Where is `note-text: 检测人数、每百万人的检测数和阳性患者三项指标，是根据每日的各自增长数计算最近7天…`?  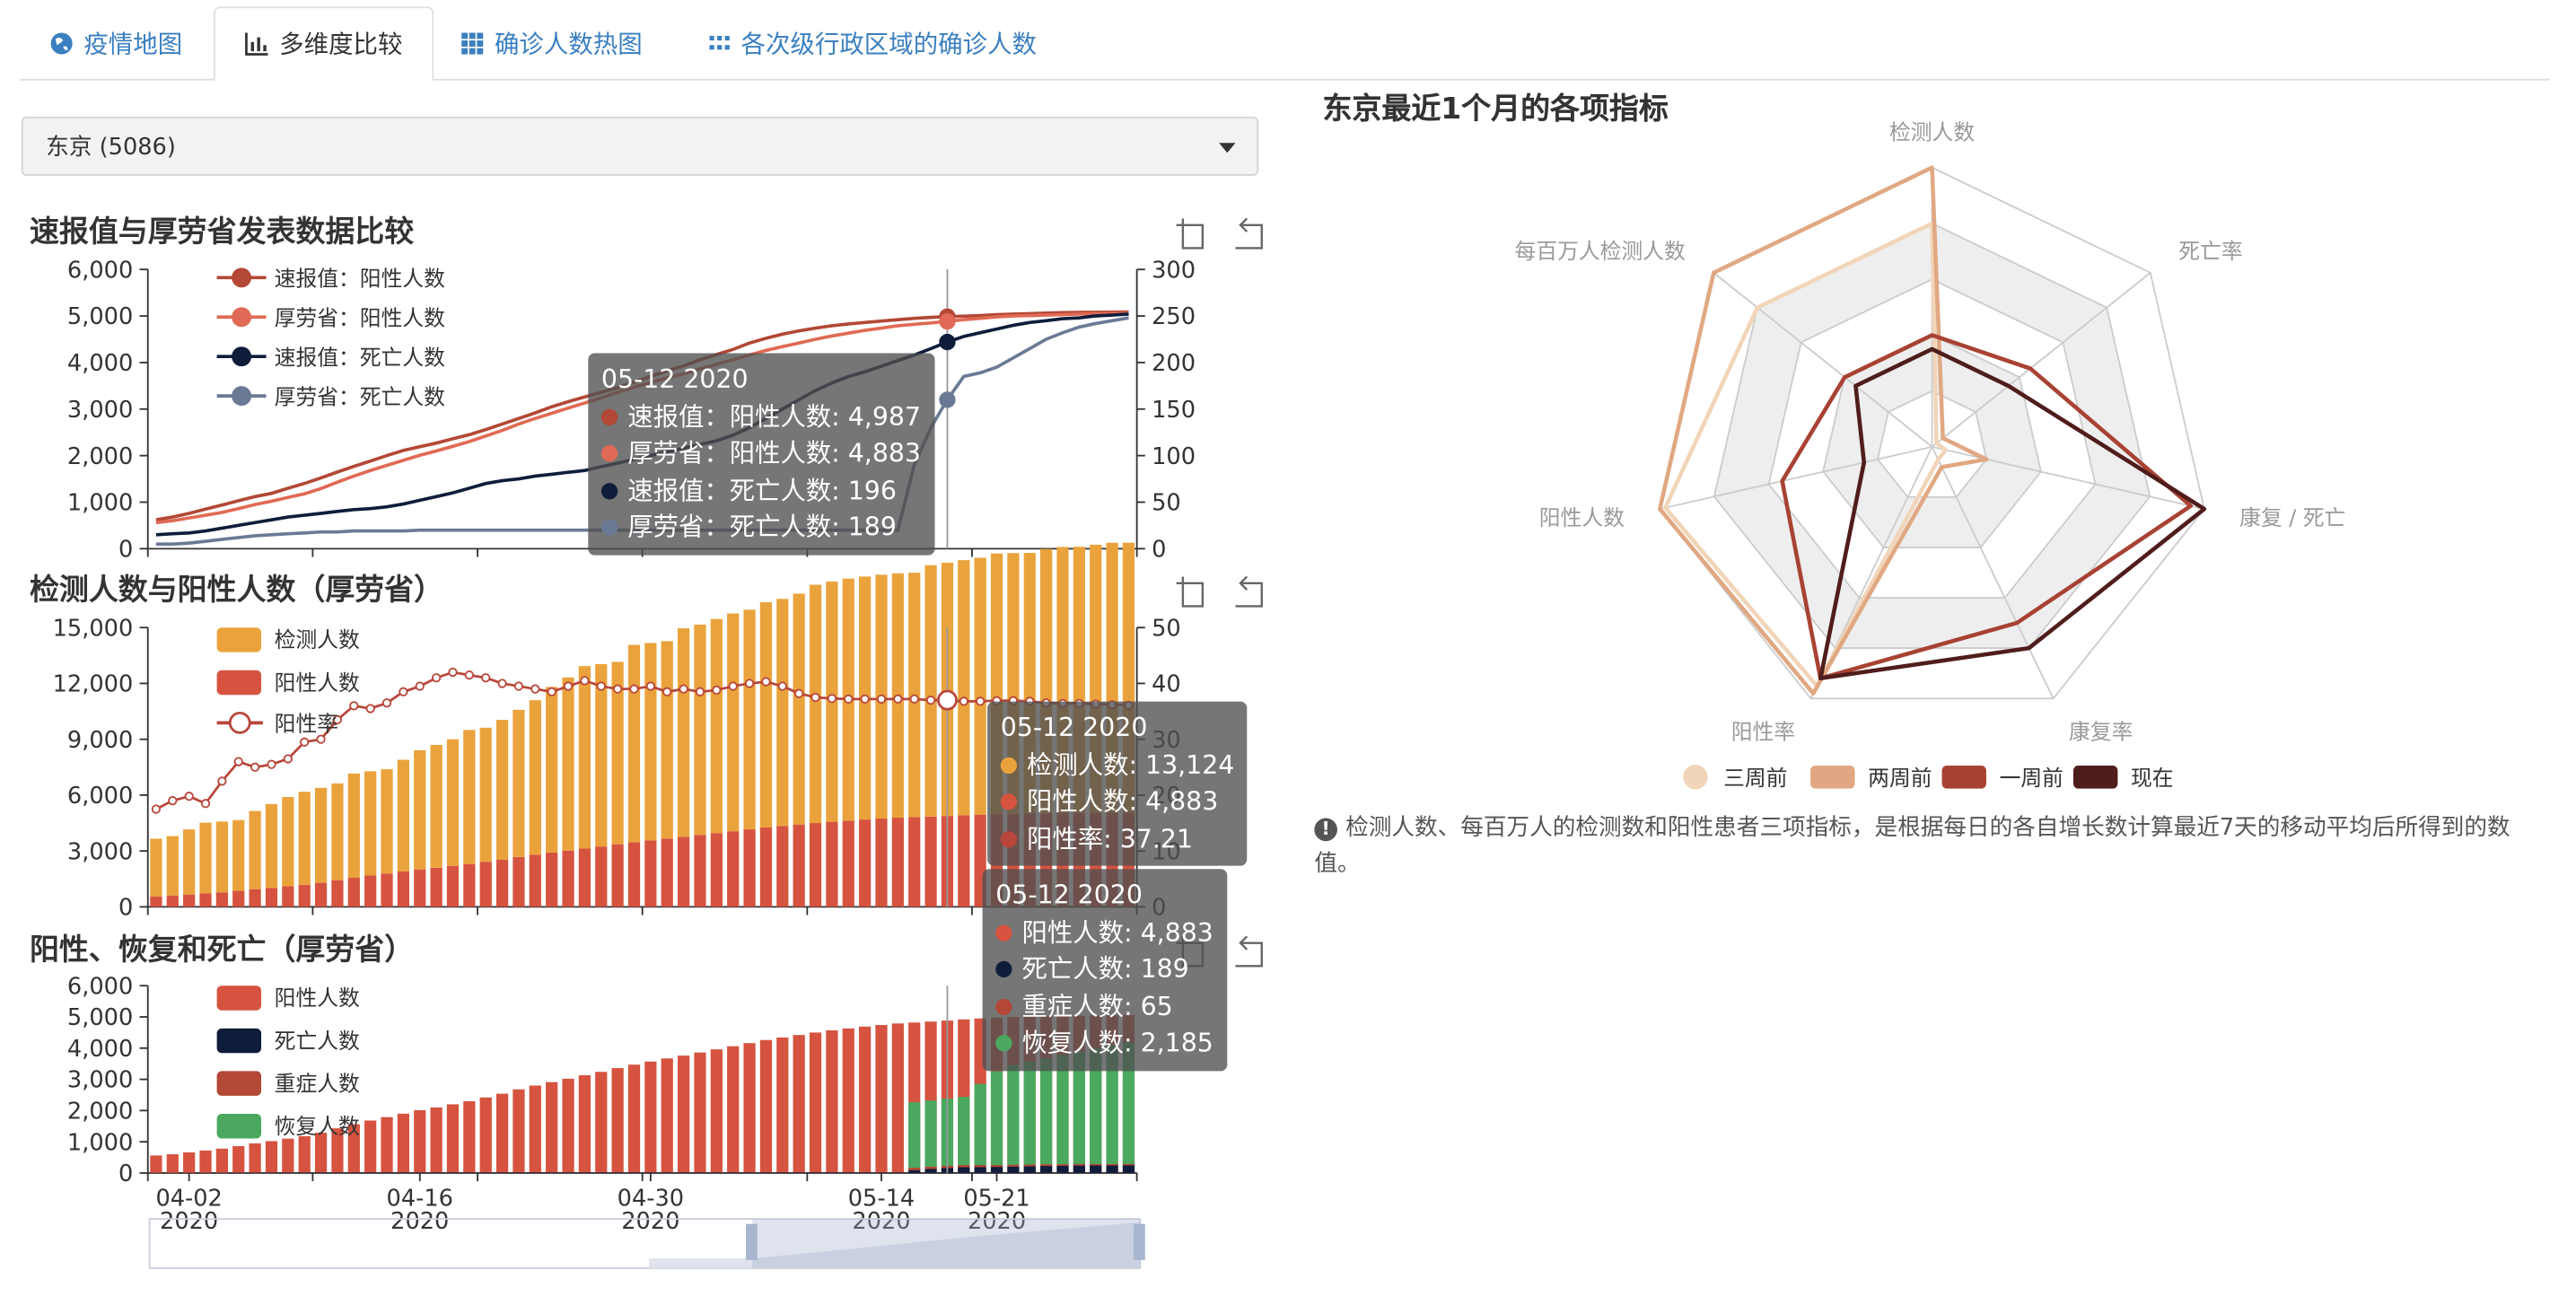
note-text: 检测人数、每百万人的检测数和阳性患者三项指标，是根据每日的各自增长数计算最近7天… is located at coordinates (1912, 846).